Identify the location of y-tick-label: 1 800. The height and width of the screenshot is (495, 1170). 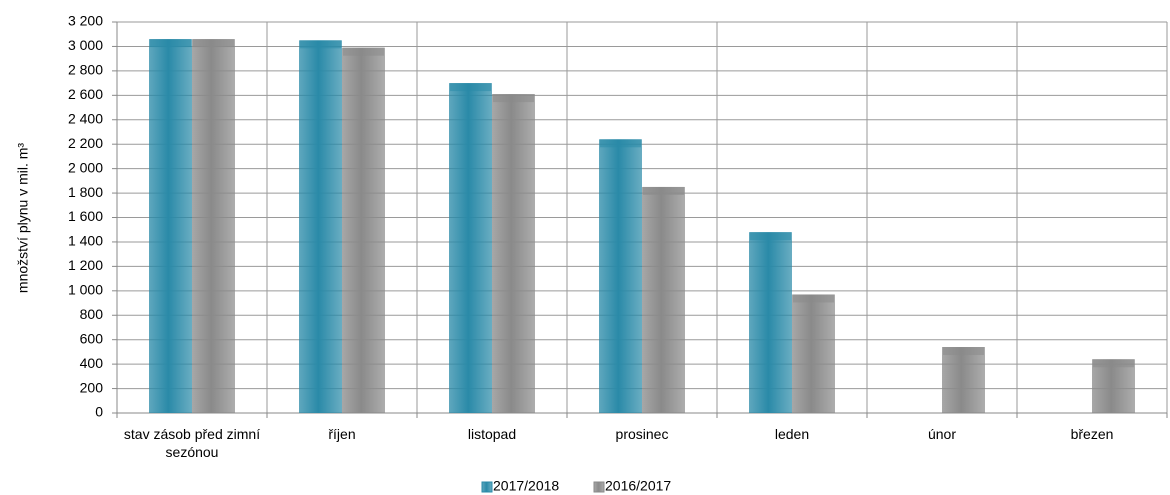
(85, 192).